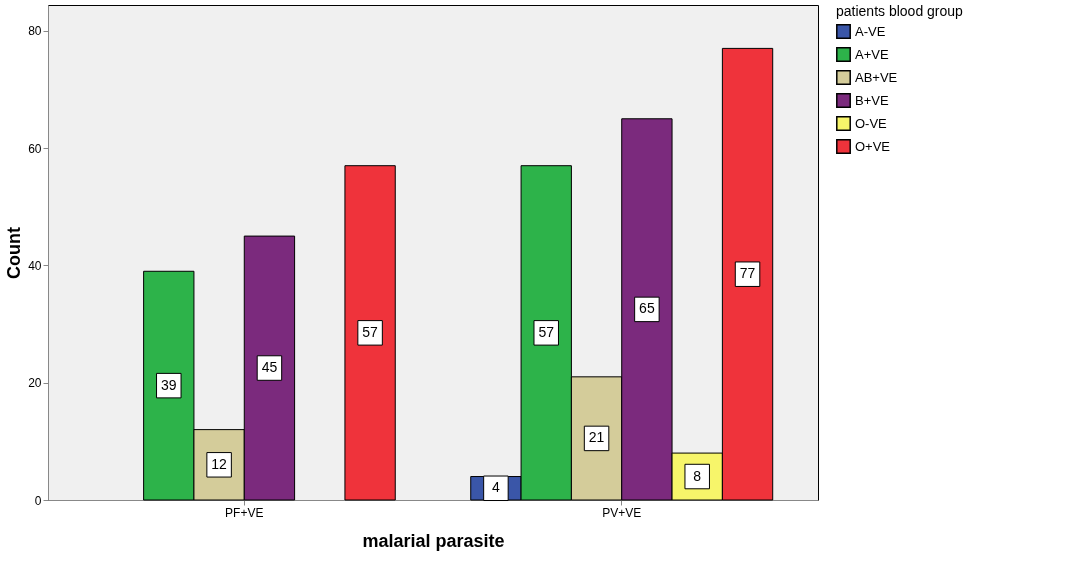 The image size is (1083, 573). Describe the element at coordinates (219, 463) in the screenshot. I see `data-label: 12` at that location.